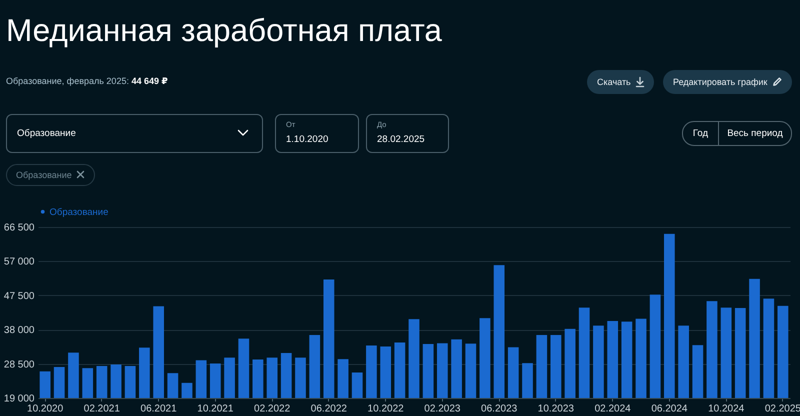  What do you see at coordinates (726, 409) in the screenshot?
I see `x-tick-label: 10.2024` at bounding box center [726, 409].